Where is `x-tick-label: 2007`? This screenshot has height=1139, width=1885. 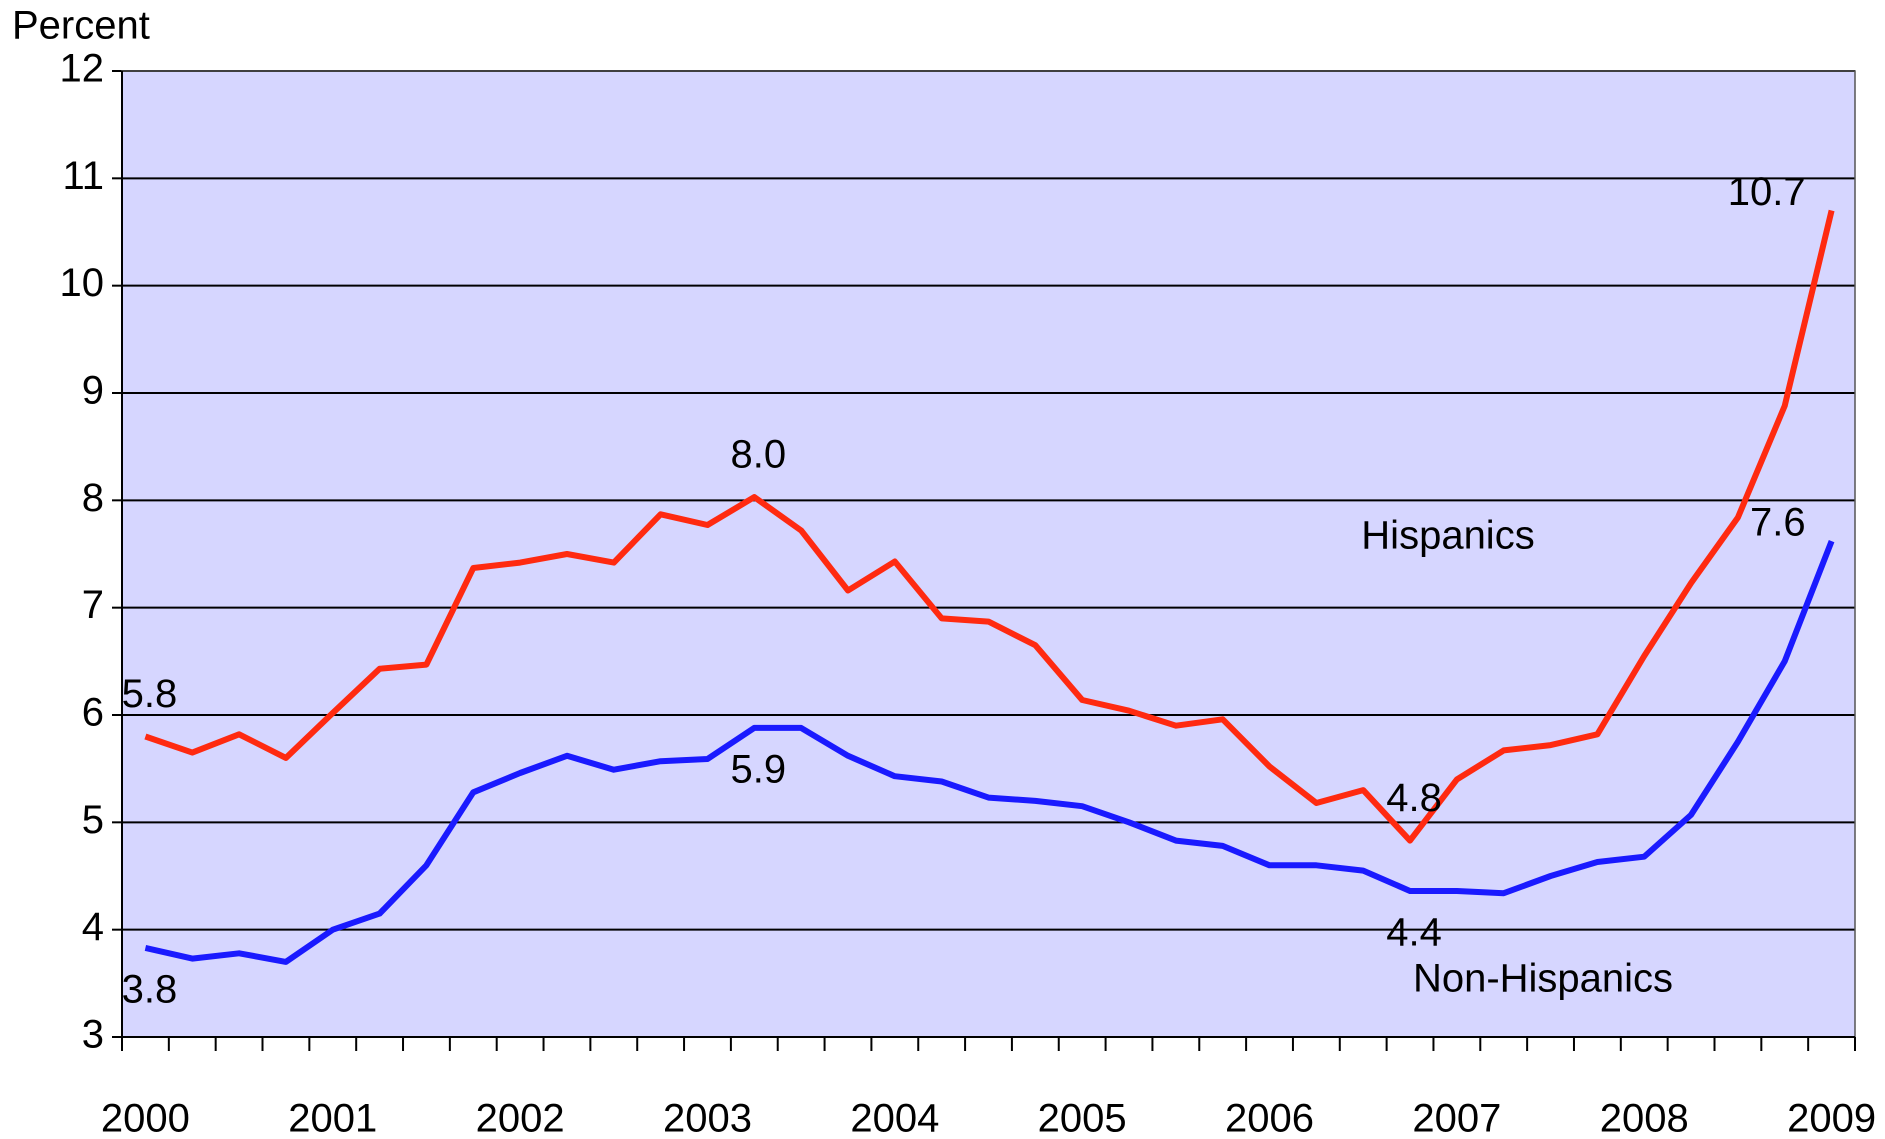
x-tick-label: 2007 is located at coordinates (1456, 1118).